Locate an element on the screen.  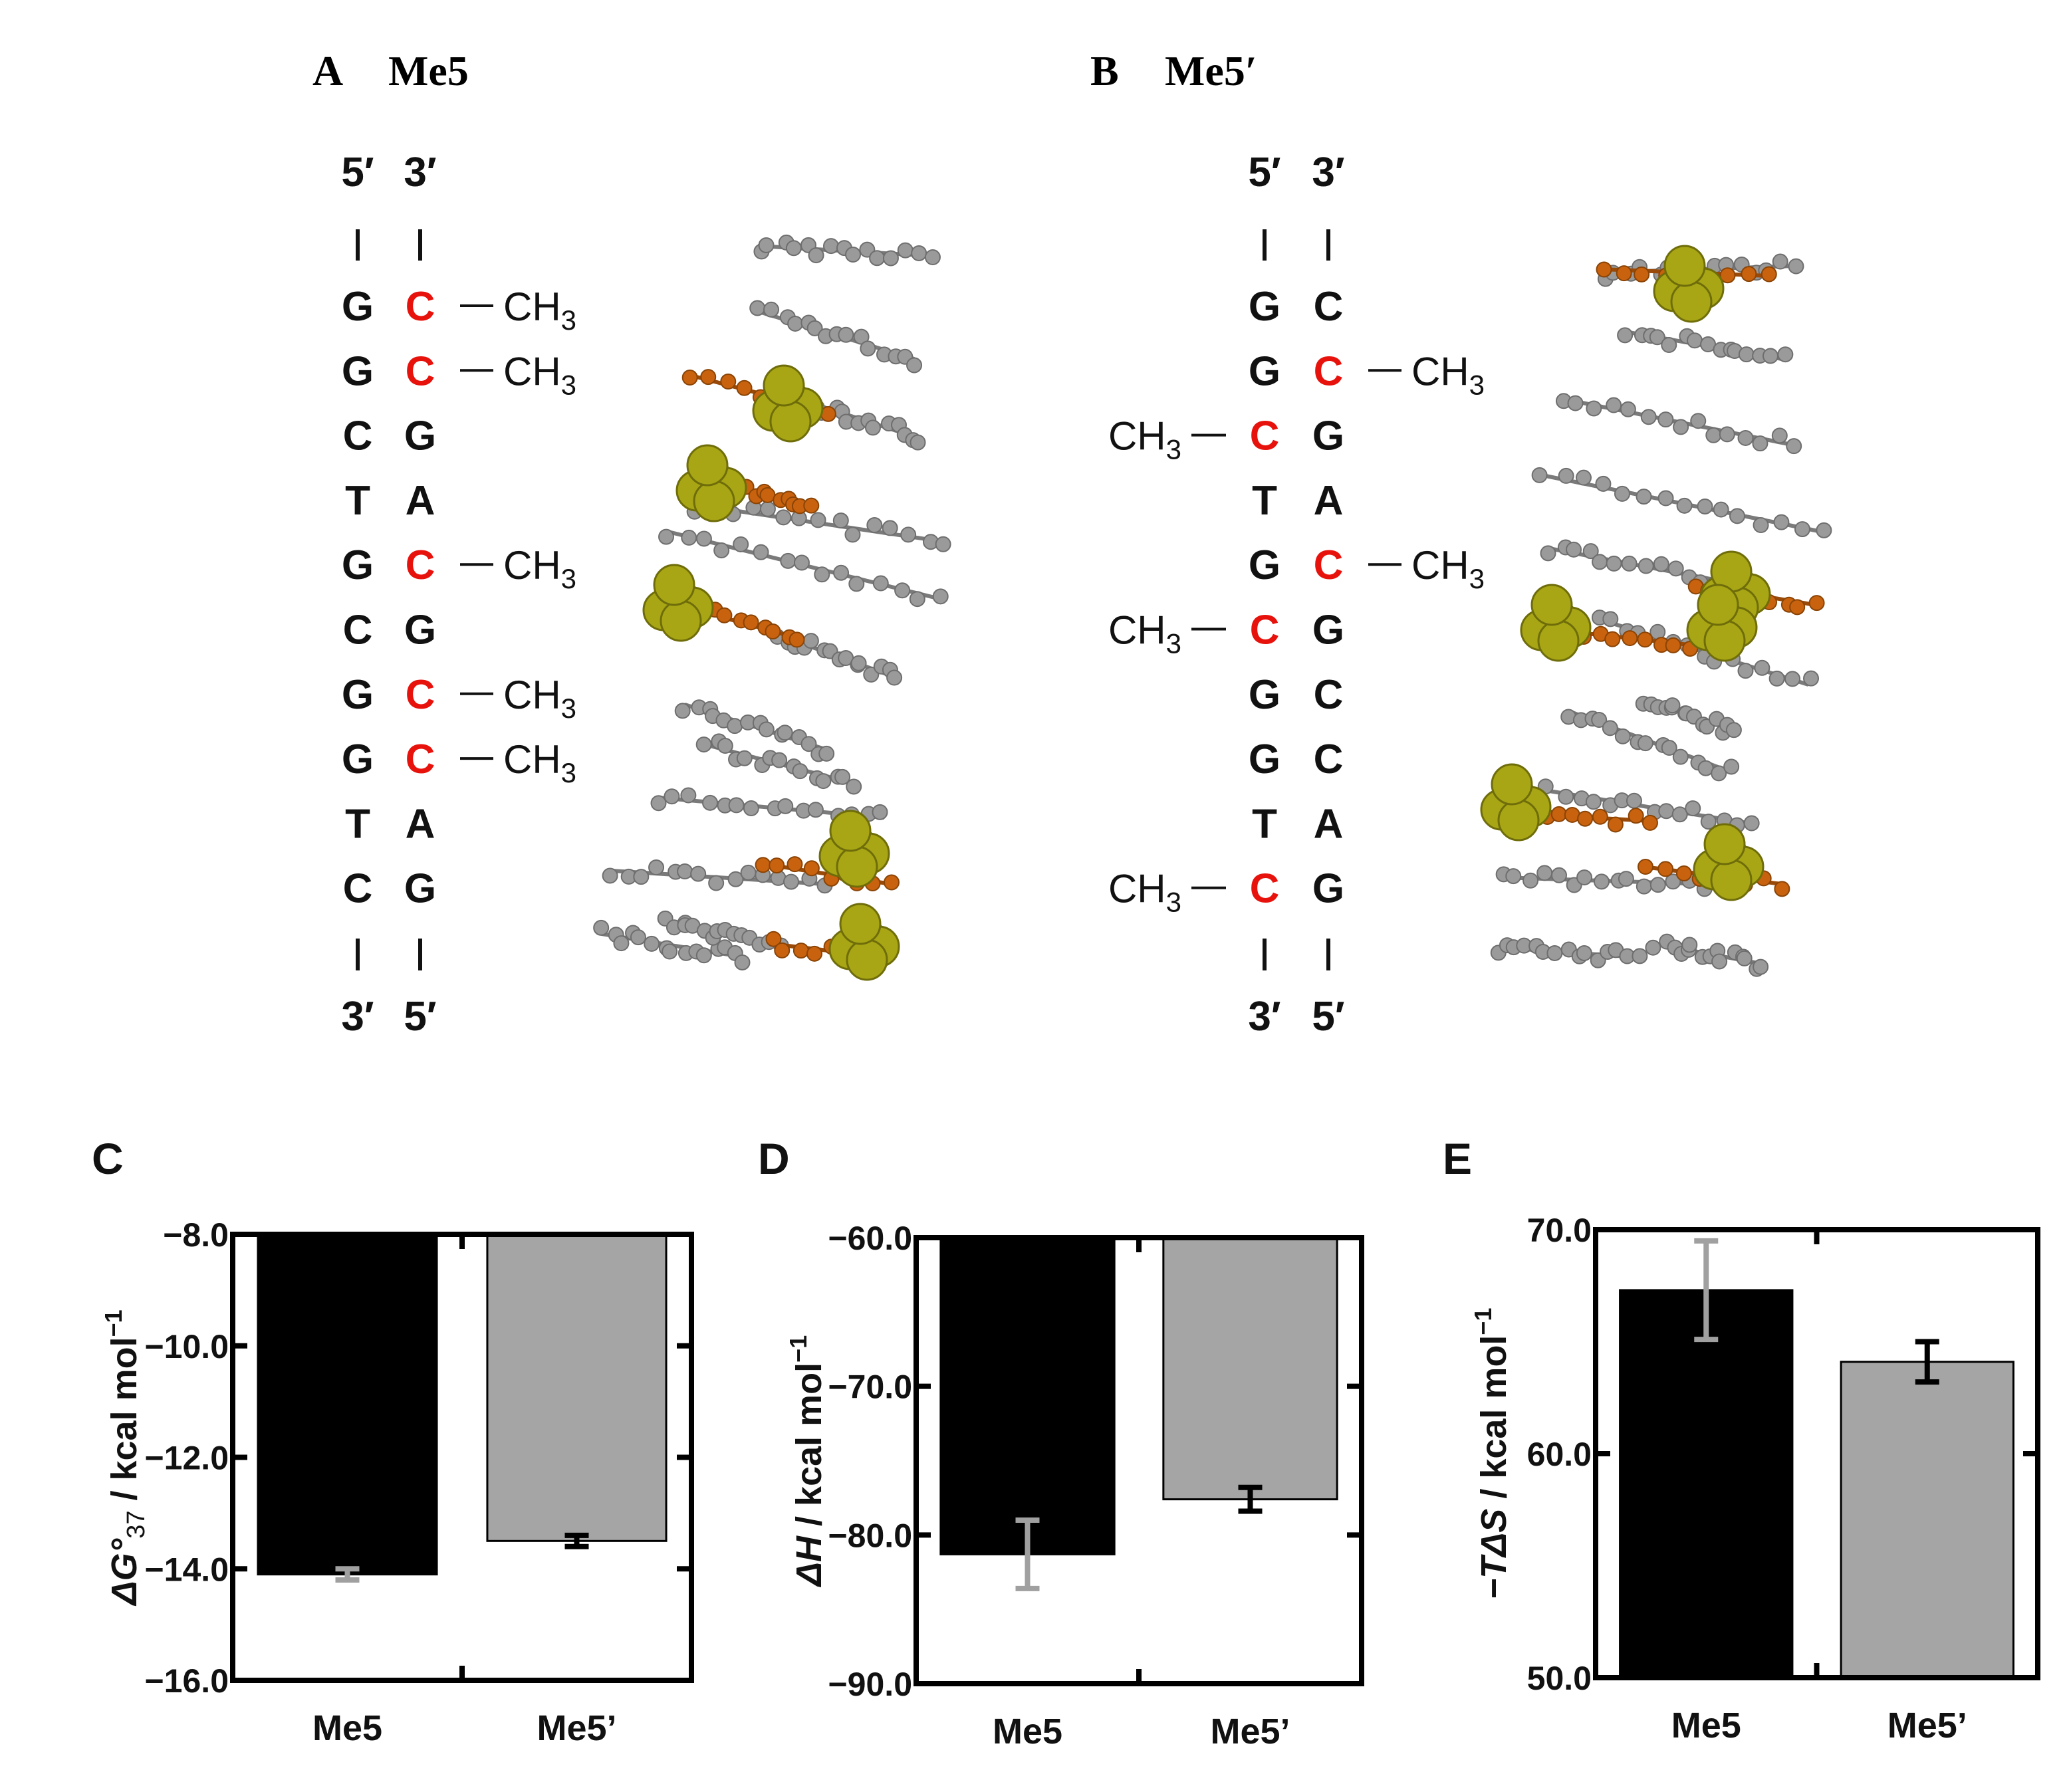
y-tick-label: −12.0 is located at coordinates (187, 1458).